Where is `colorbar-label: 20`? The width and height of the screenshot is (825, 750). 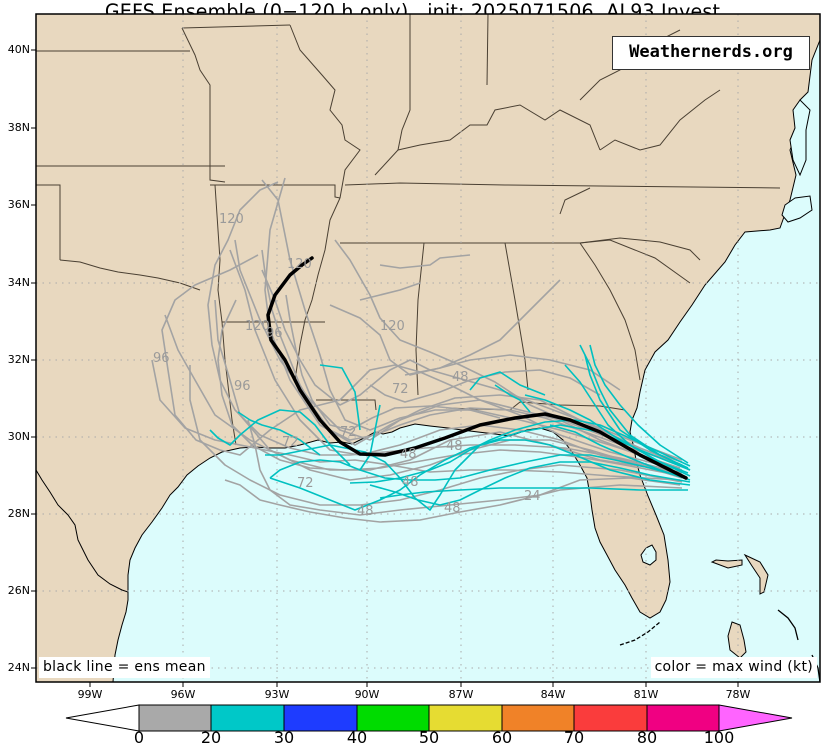
colorbar-label: 20 is located at coordinates (211, 737).